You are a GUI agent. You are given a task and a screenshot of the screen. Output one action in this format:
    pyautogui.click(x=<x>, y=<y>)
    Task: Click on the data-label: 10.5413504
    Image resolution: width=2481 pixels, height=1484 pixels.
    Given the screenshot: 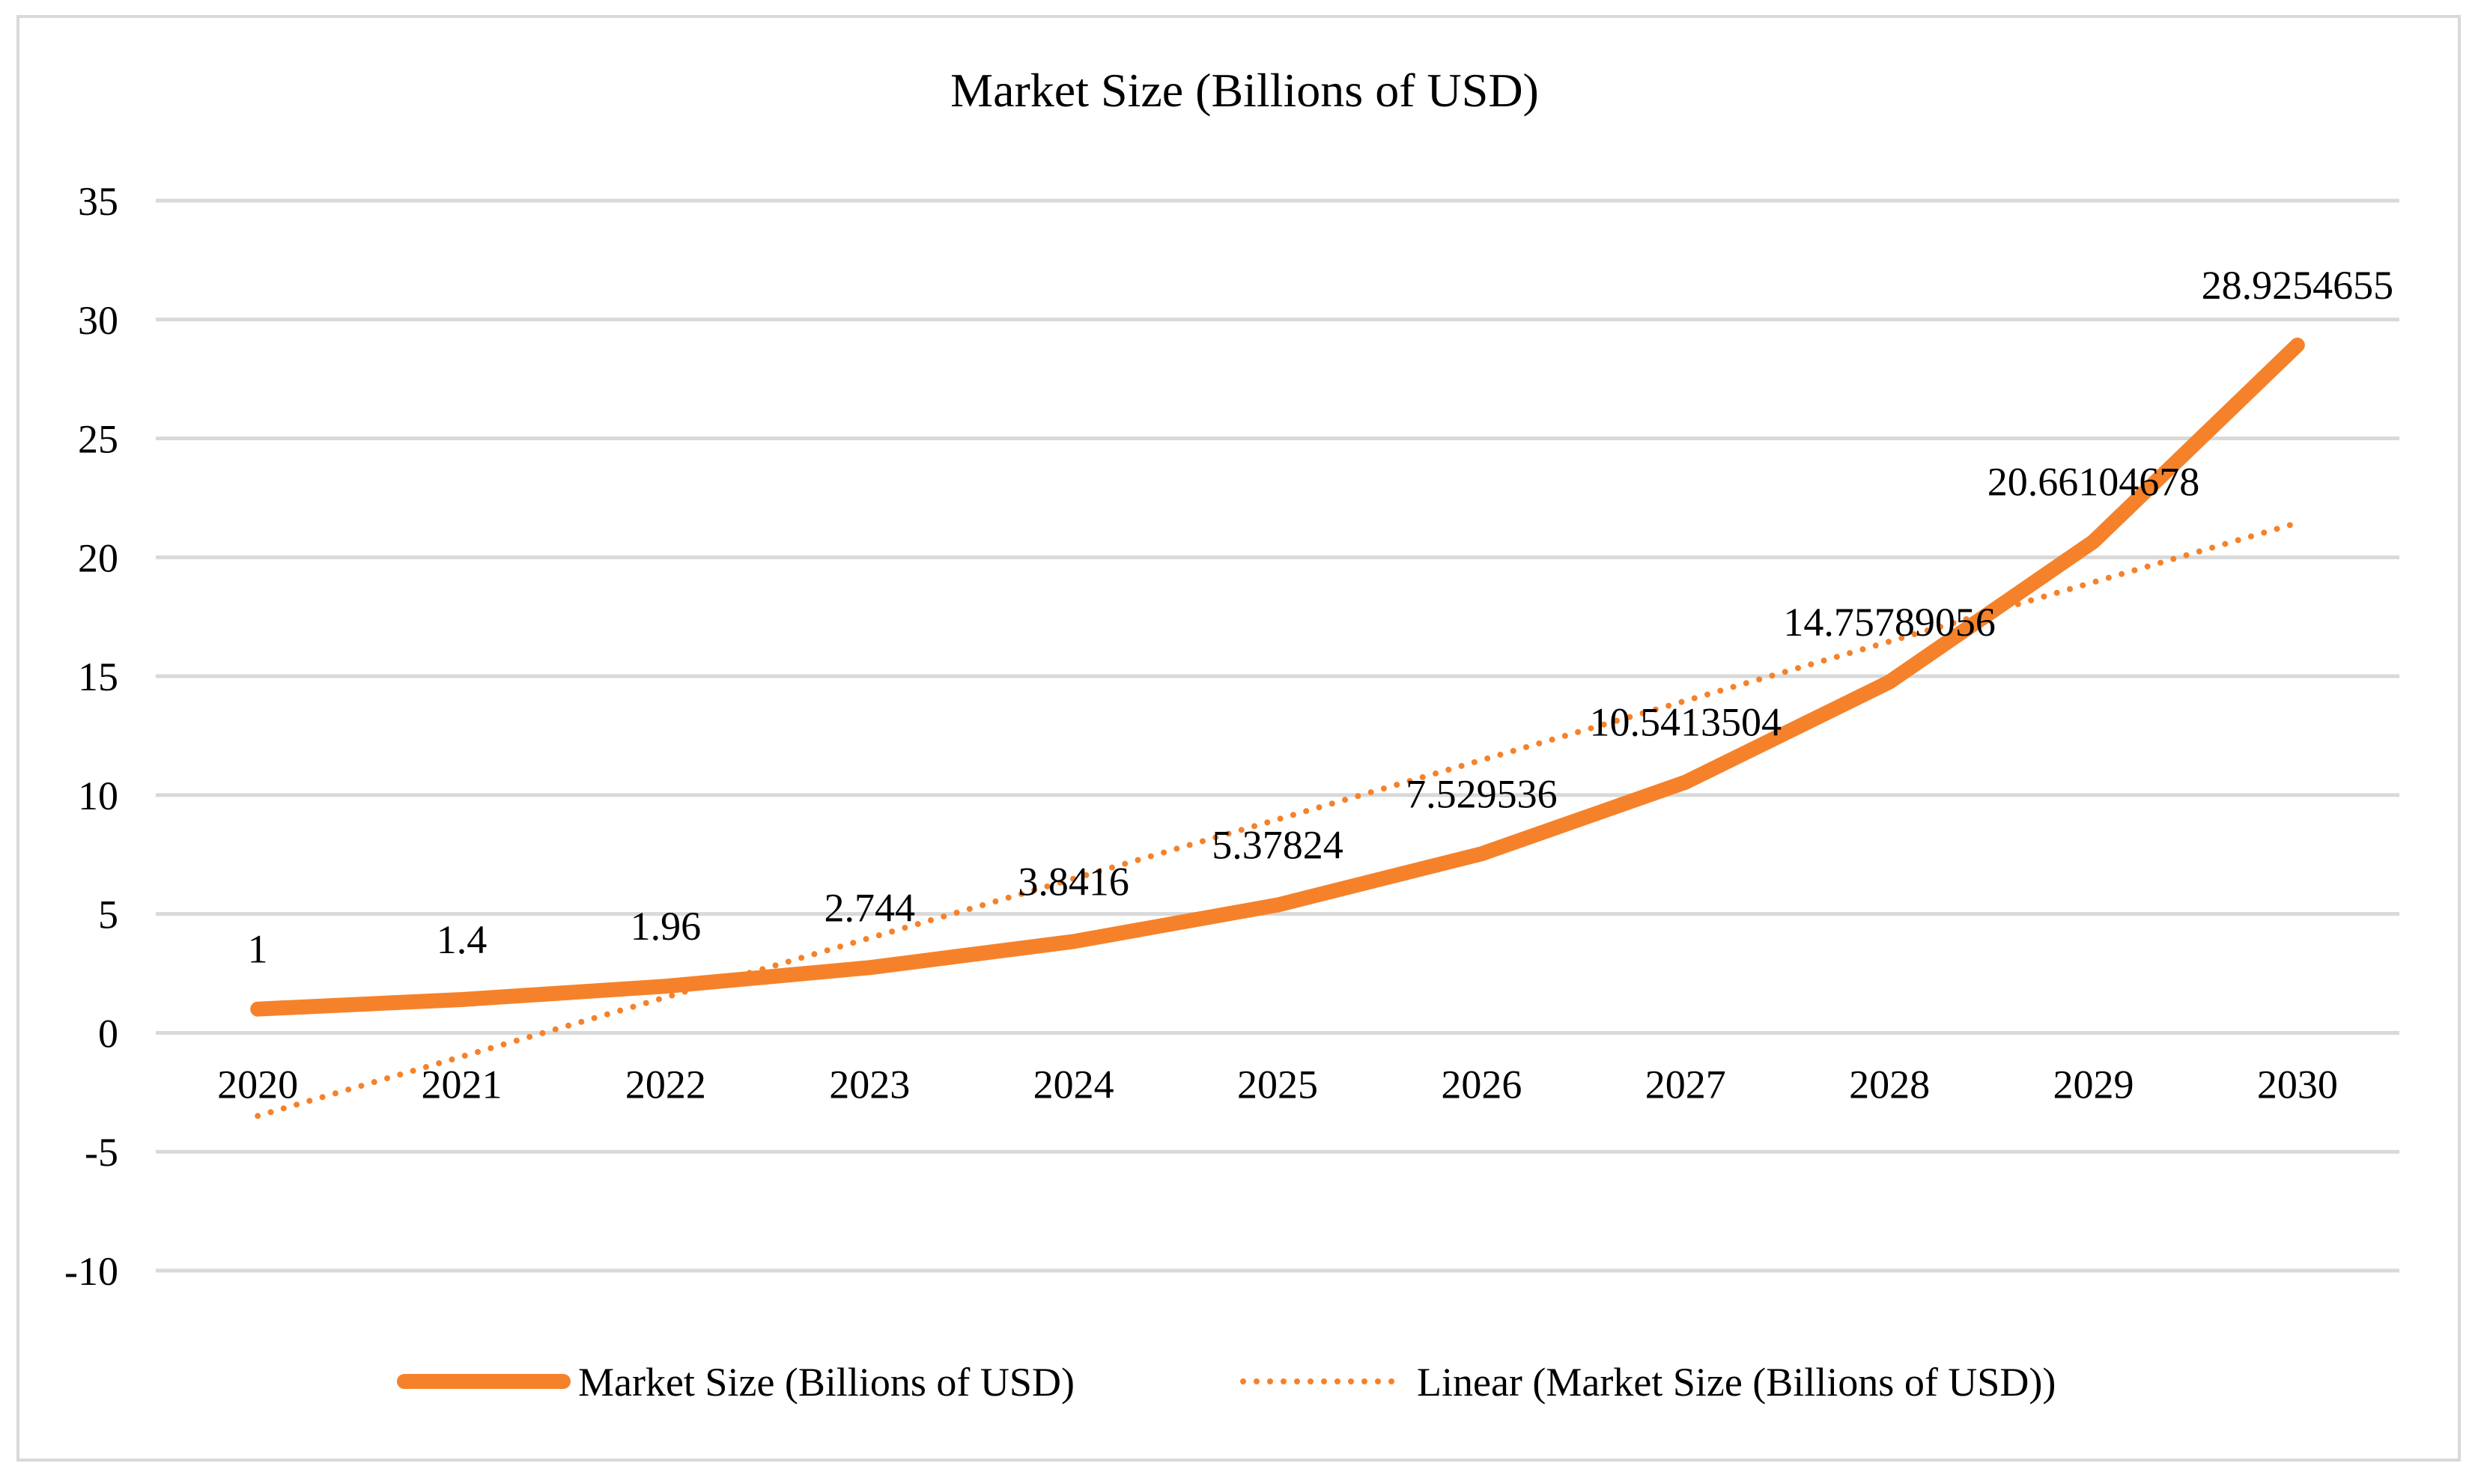 What is the action you would take?
    pyautogui.click(x=1686, y=722)
    